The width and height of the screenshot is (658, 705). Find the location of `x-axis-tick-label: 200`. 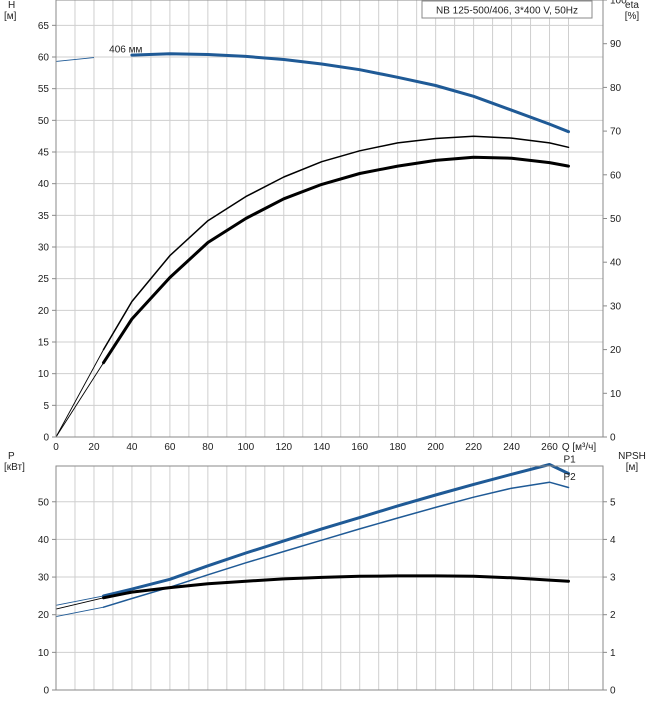

x-axis-tick-label: 200 is located at coordinates (435, 447).